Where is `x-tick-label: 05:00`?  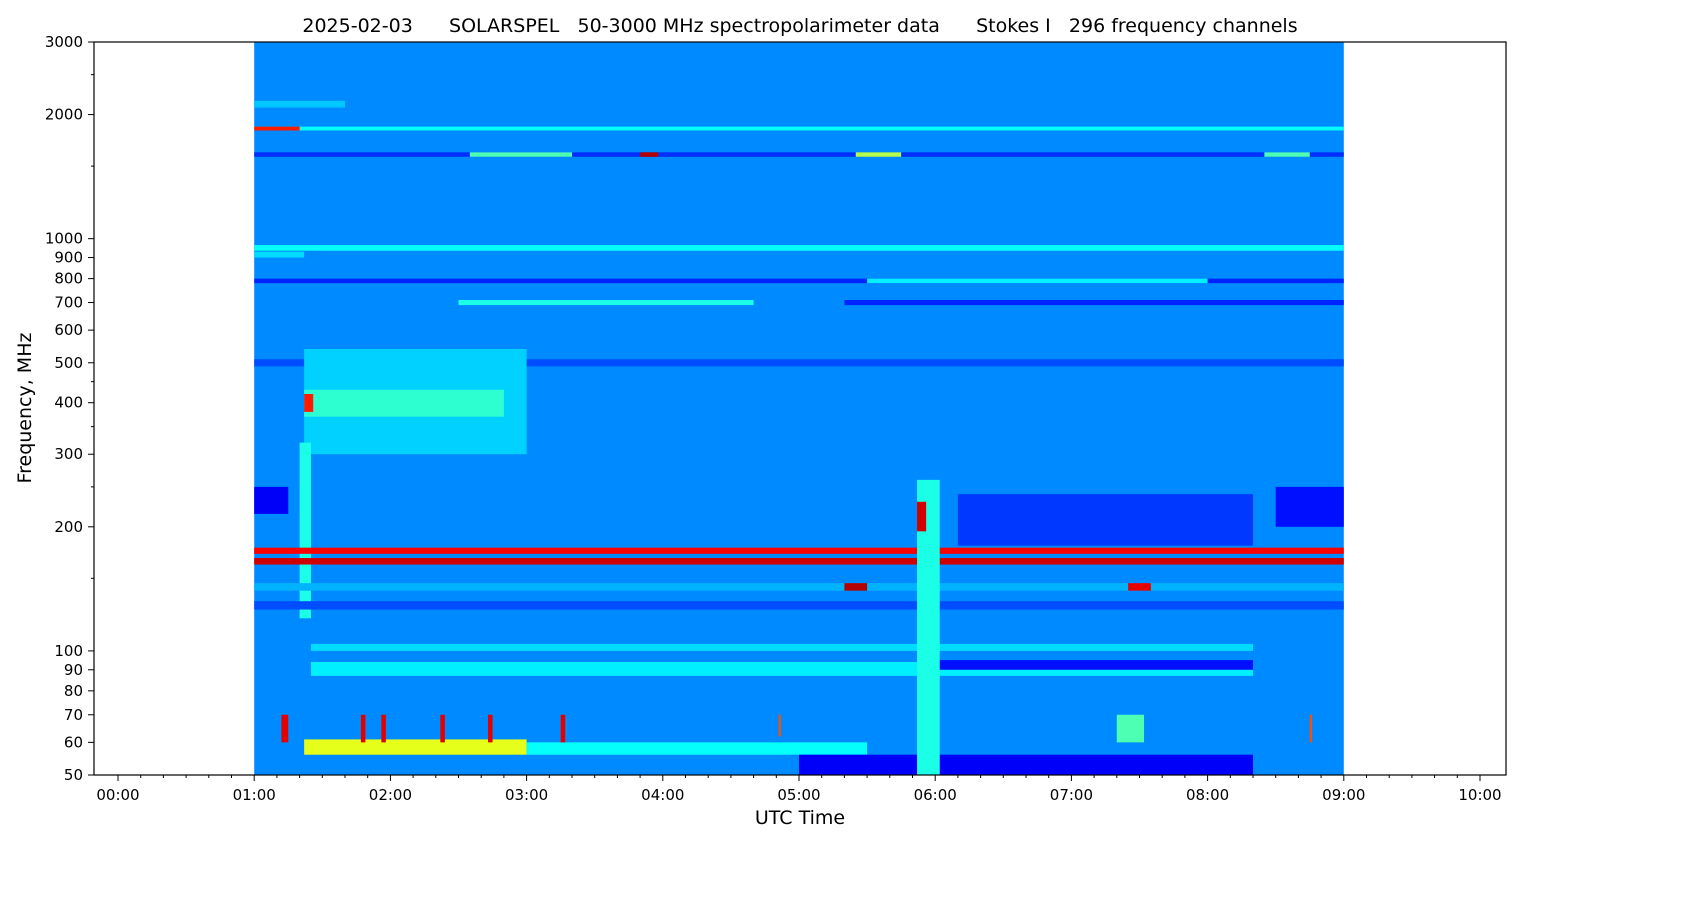 x-tick-label: 05:00 is located at coordinates (798, 795).